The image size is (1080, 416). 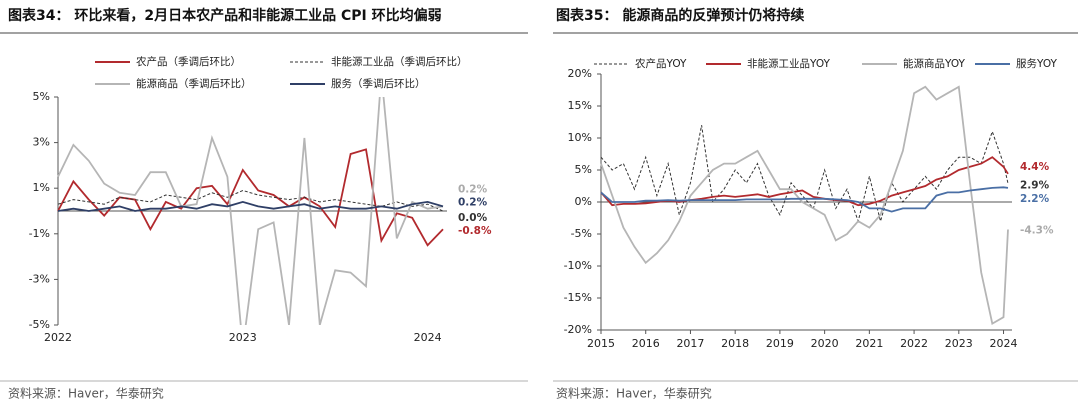 What do you see at coordinates (41, 187) in the screenshot?
I see `y-tick-label: 1%` at bounding box center [41, 187].